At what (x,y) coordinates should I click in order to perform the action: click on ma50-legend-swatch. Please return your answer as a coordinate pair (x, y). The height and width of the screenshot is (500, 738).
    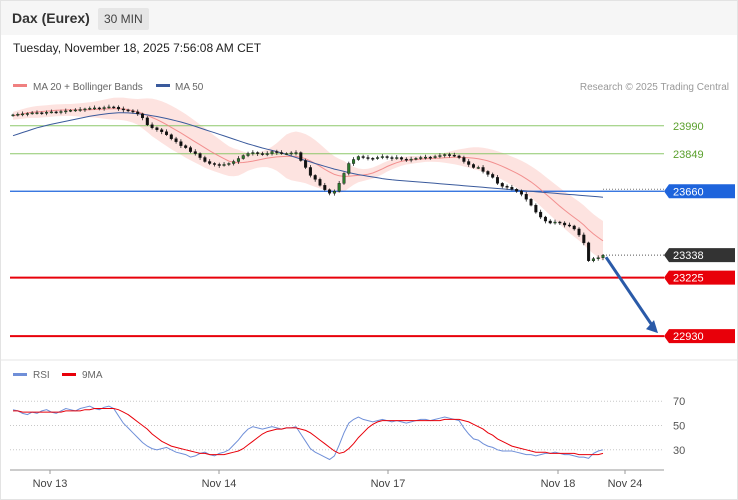
    Looking at the image, I should click on (163, 85).